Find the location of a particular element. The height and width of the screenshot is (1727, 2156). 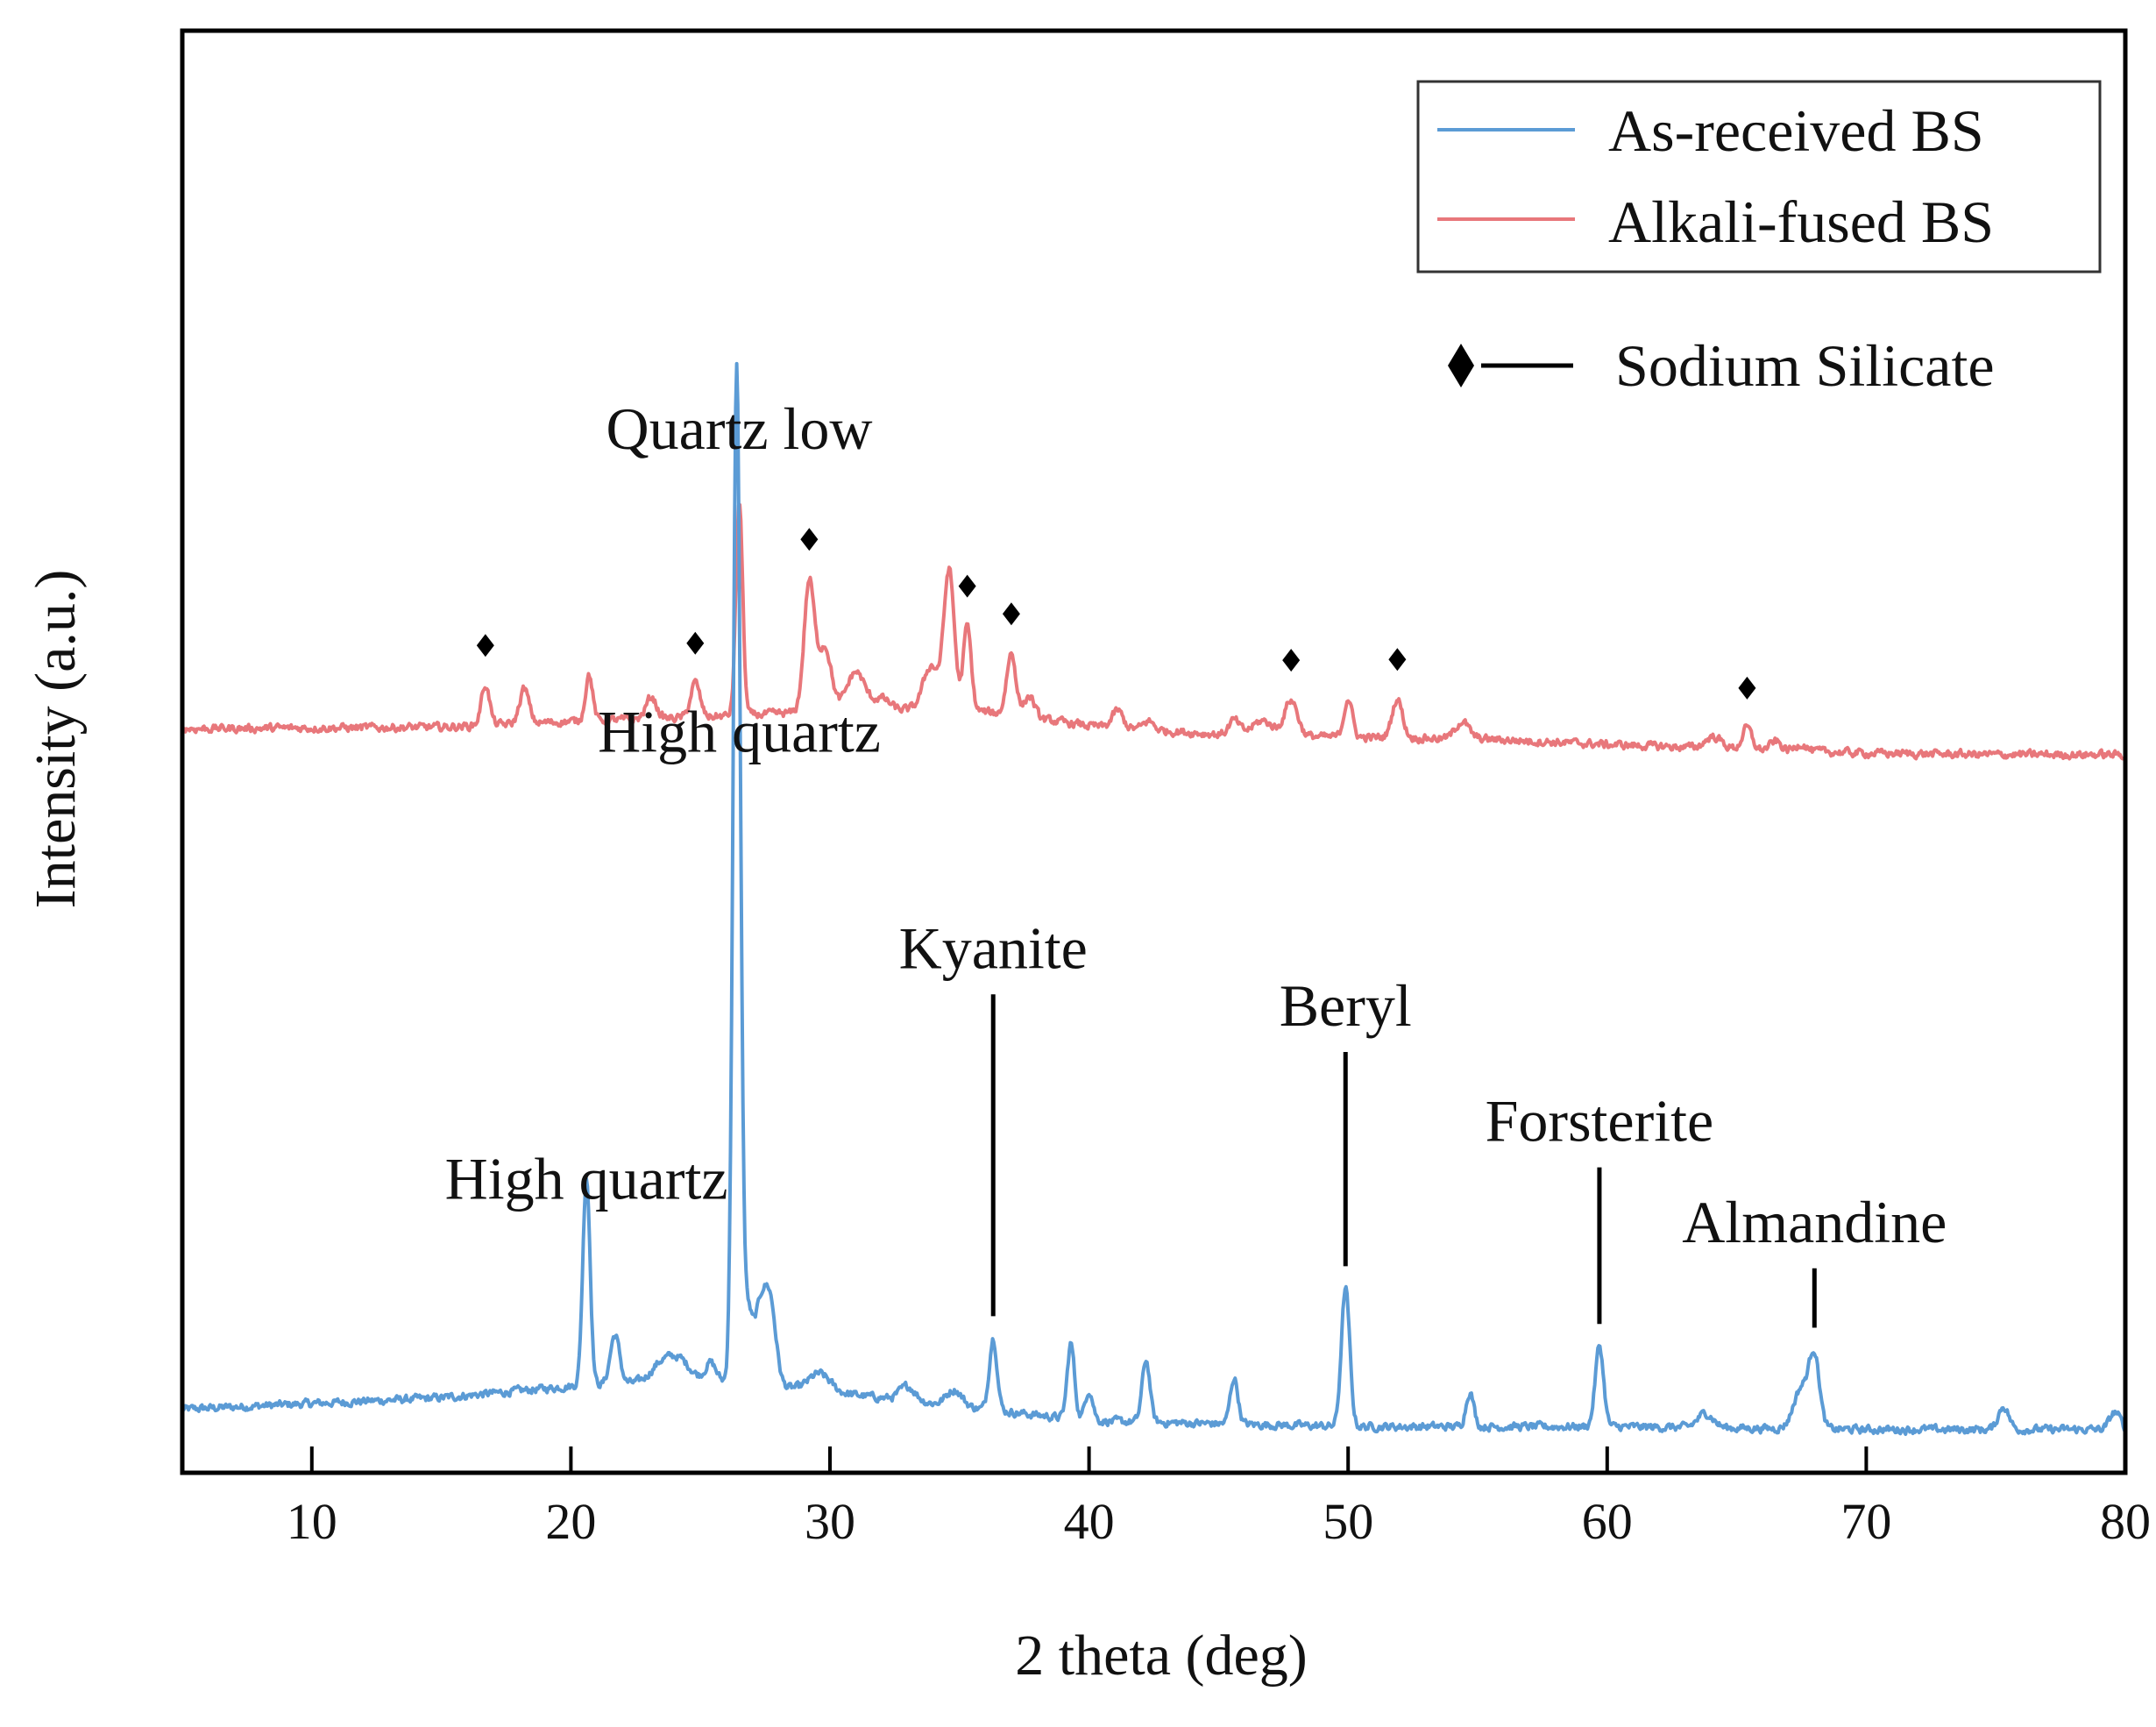

peak-annotation-label: Beryl is located at coordinates (1346, 1005).